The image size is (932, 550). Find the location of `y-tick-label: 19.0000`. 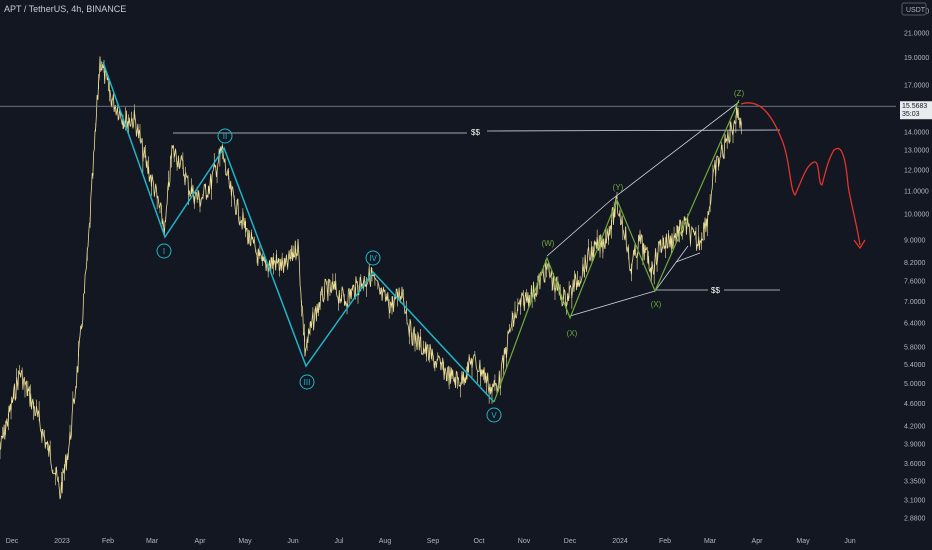

y-tick-label: 19.0000 is located at coordinates (916, 58).